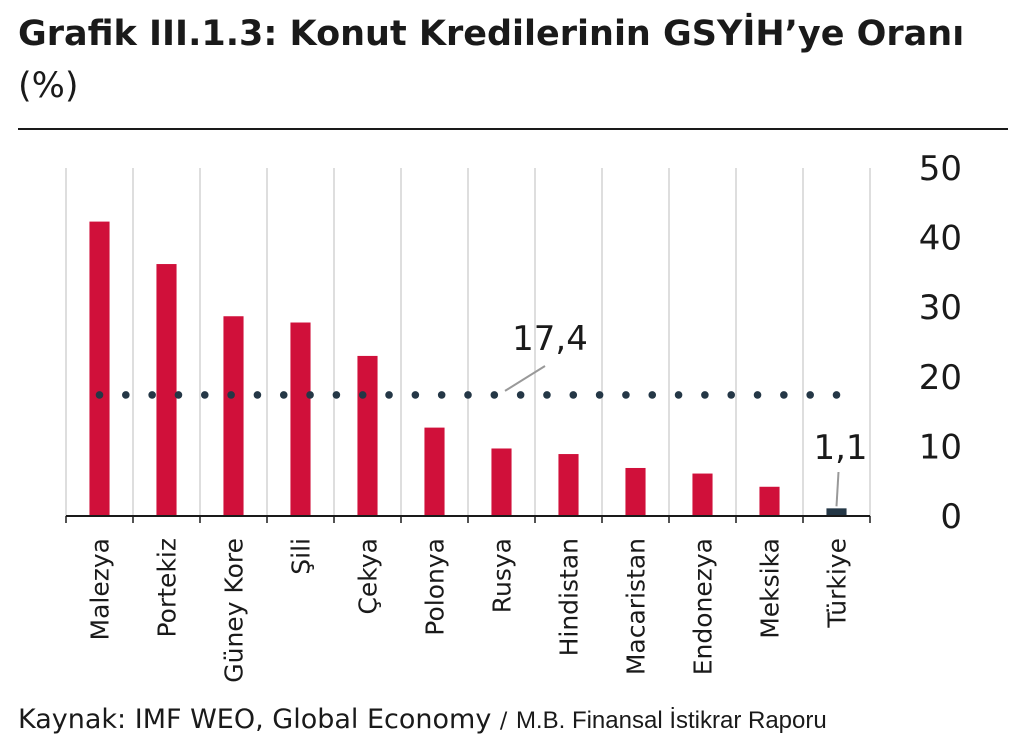 This screenshot has height=747, width=1024. Describe the element at coordinates (940, 239) in the screenshot. I see `y-tick-label: 40` at that location.